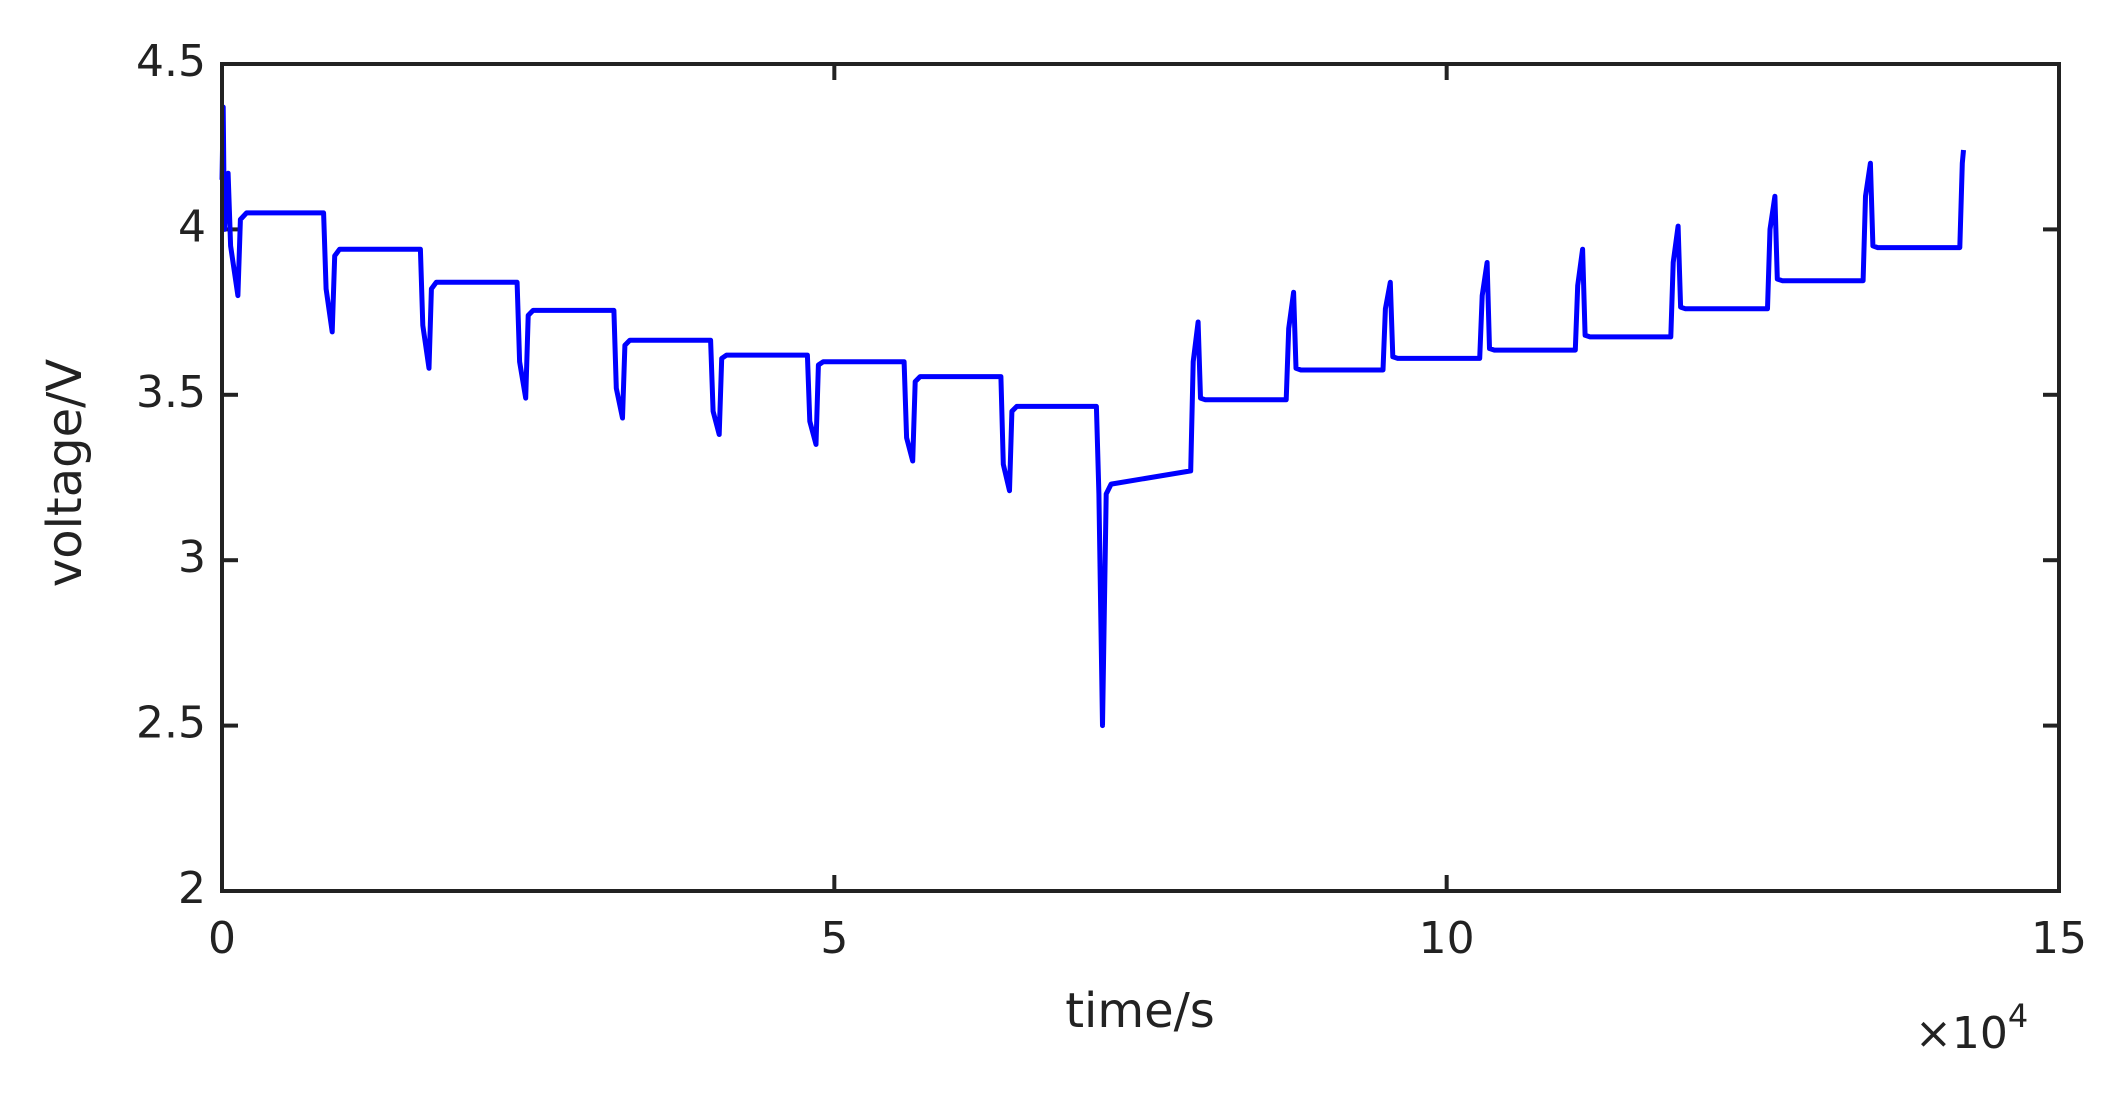 This screenshot has height=1097, width=2125. What do you see at coordinates (171, 392) in the screenshot?
I see `y-tick-label: 3.5` at bounding box center [171, 392].